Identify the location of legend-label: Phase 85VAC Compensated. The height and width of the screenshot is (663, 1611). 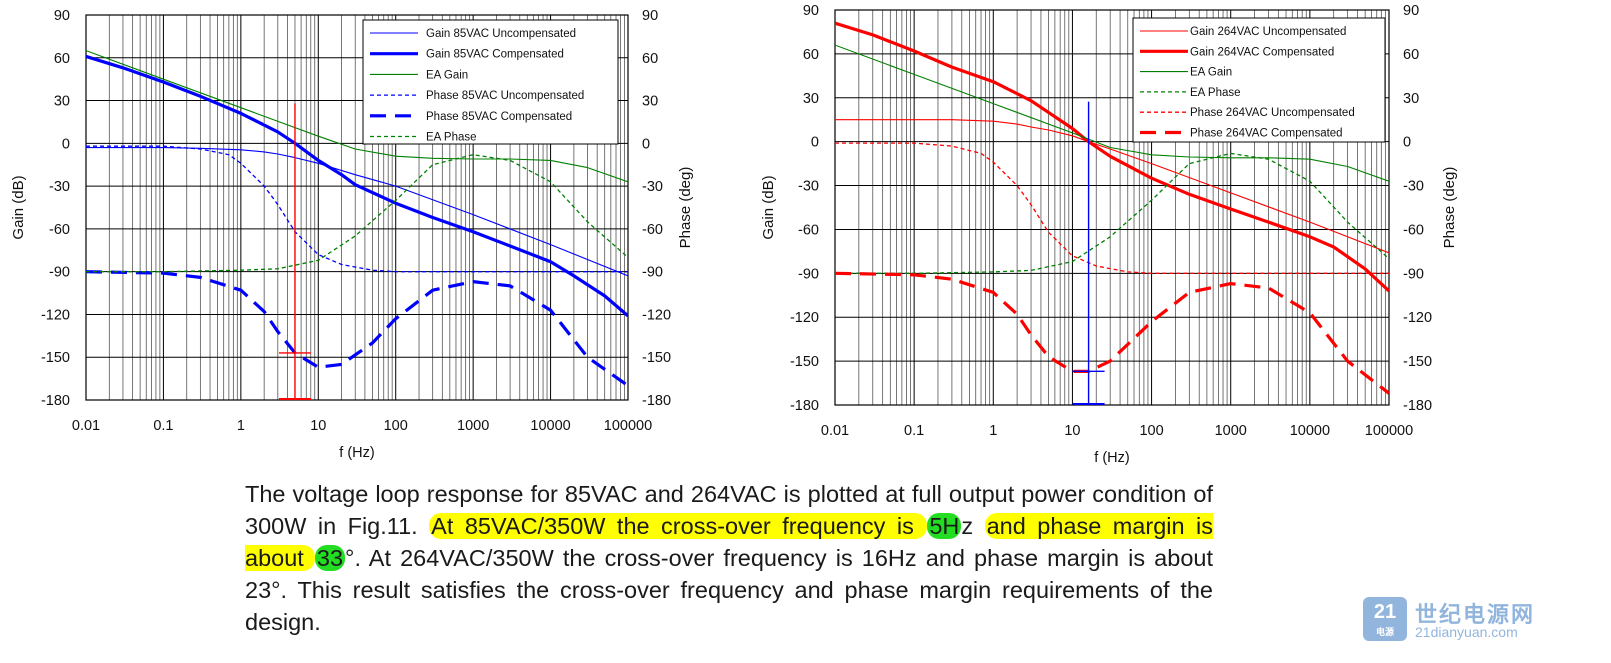
(499, 117).